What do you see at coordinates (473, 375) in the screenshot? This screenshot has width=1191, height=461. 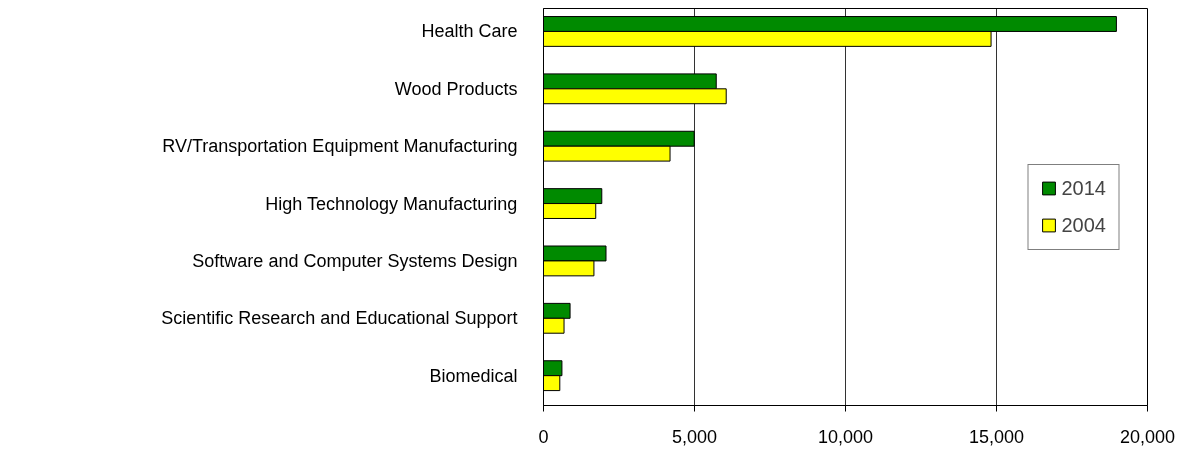 I see `y-tick-label: Biomedical` at bounding box center [473, 375].